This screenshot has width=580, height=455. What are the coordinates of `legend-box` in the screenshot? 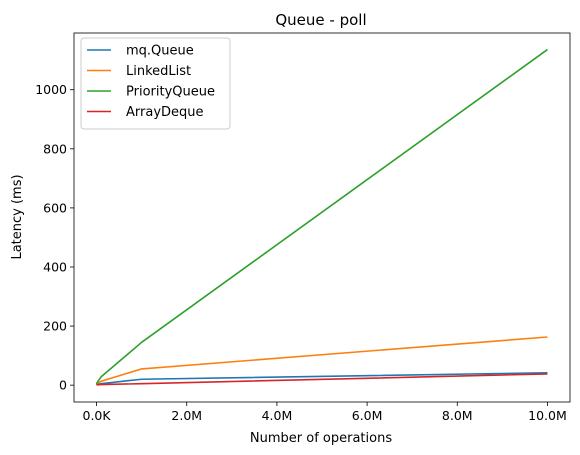 It's located at (155, 83).